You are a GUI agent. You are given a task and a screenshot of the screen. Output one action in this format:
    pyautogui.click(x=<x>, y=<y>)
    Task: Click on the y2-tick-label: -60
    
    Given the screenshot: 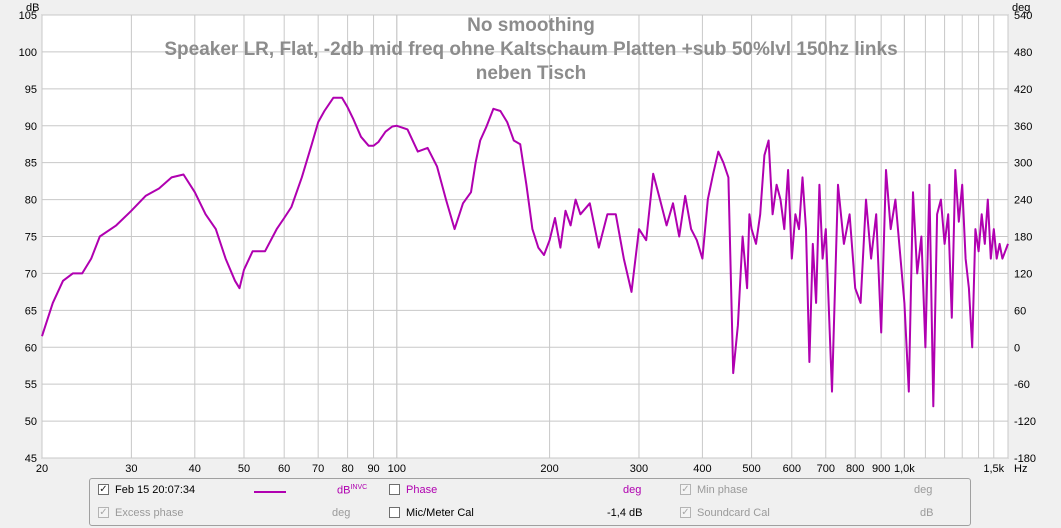 What is the action you would take?
    pyautogui.click(x=1022, y=385)
    